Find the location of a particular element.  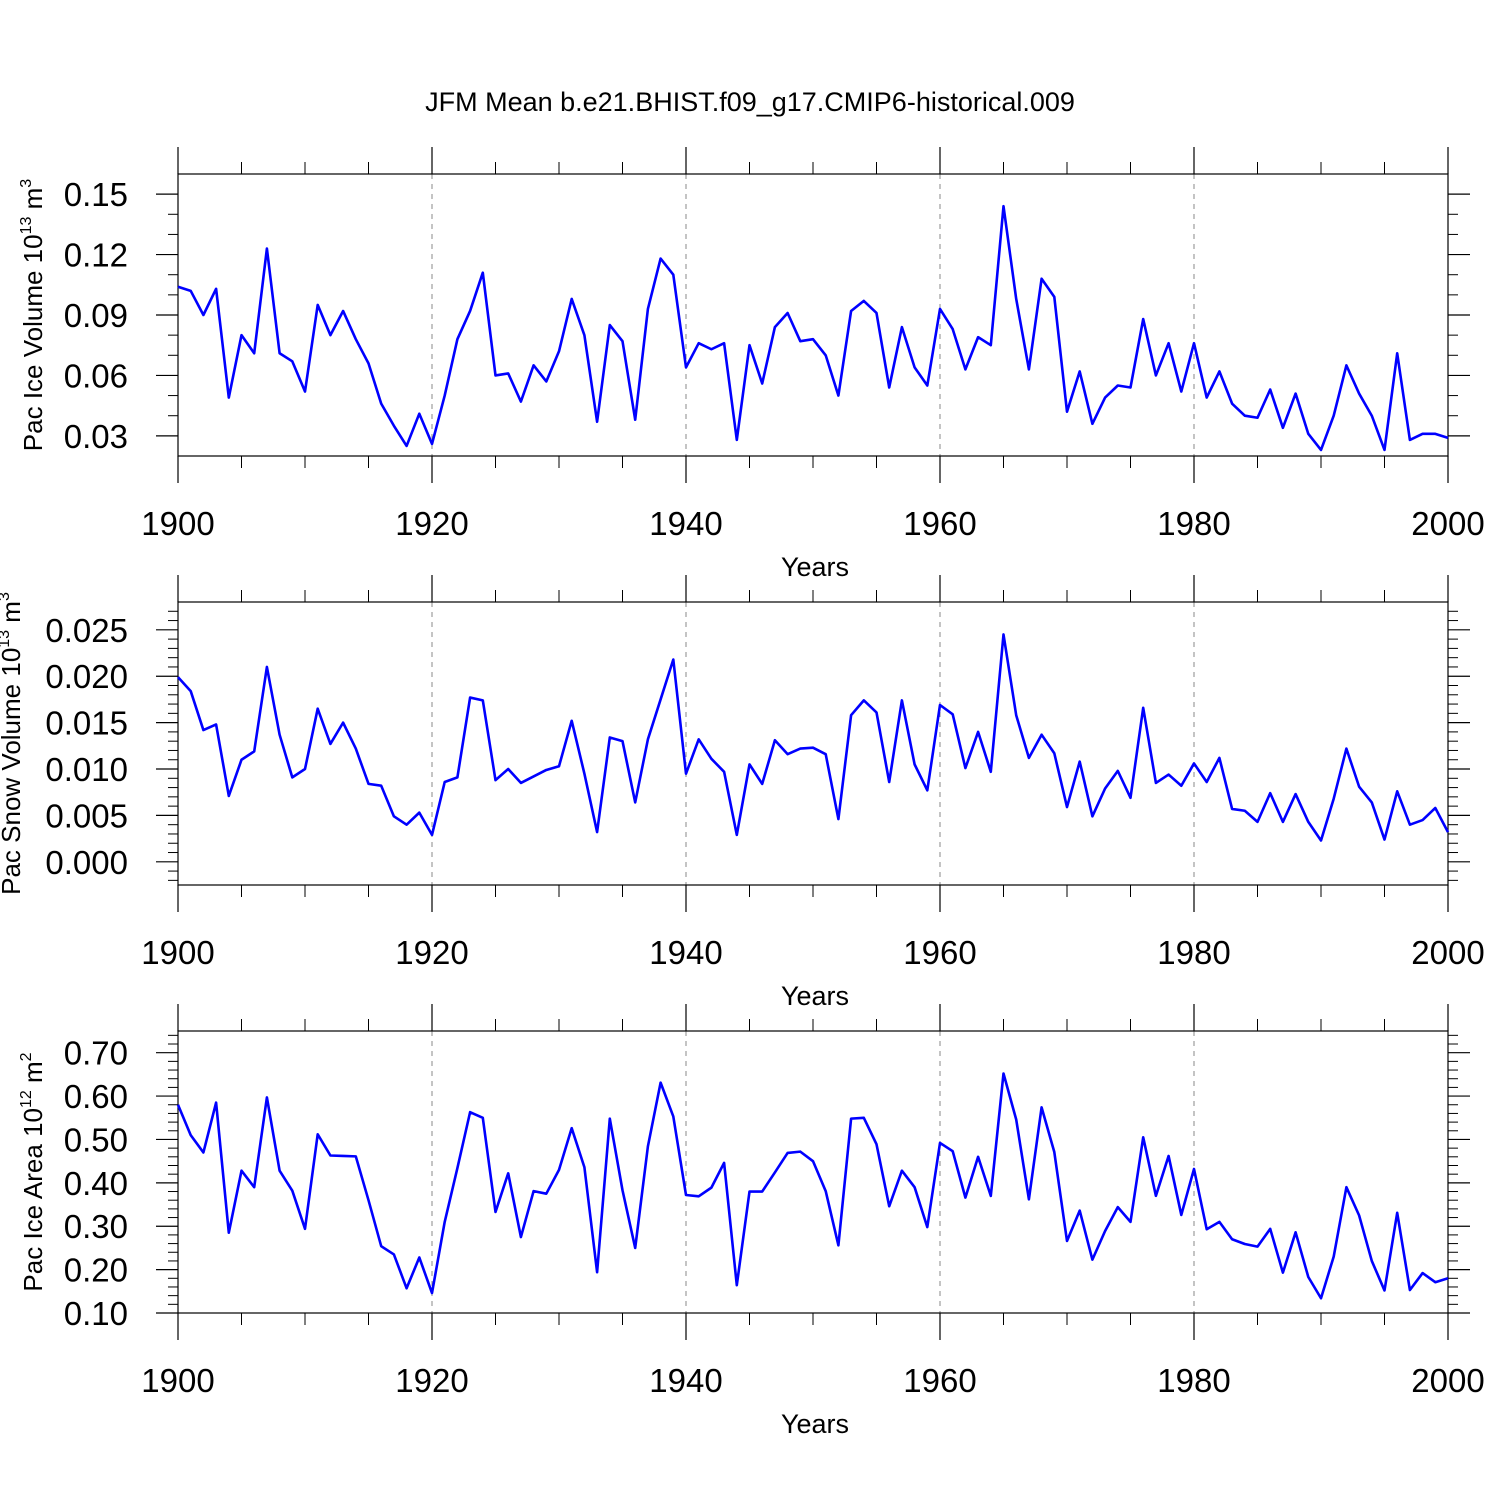

y-tick-label: 0.12 is located at coordinates (96, 255).